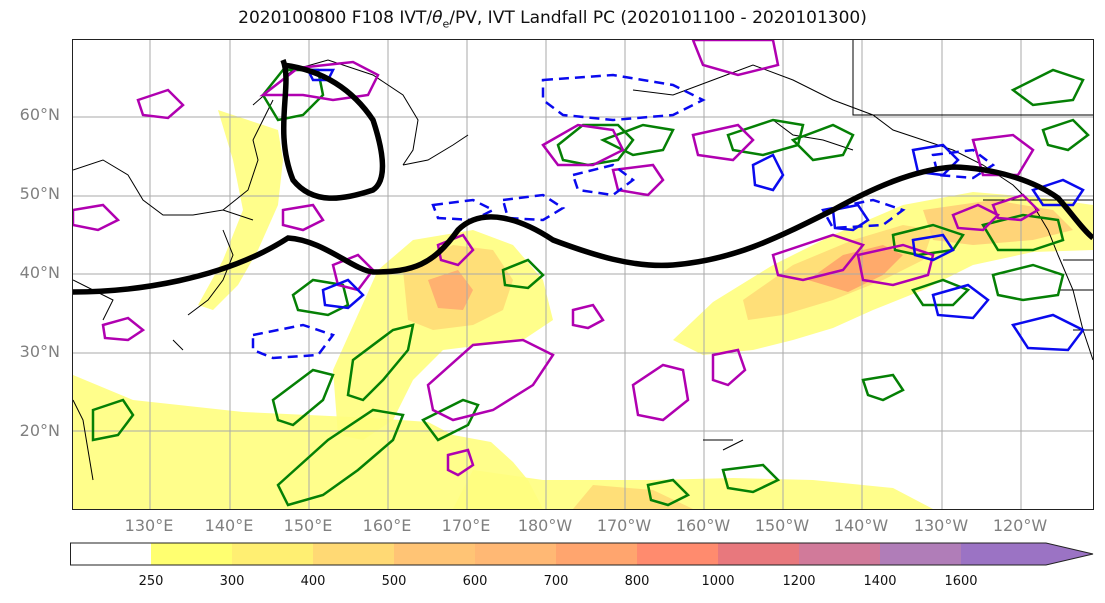  Describe the element at coordinates (880, 581) in the screenshot. I see `colorbar-label-1400: 1400` at that location.